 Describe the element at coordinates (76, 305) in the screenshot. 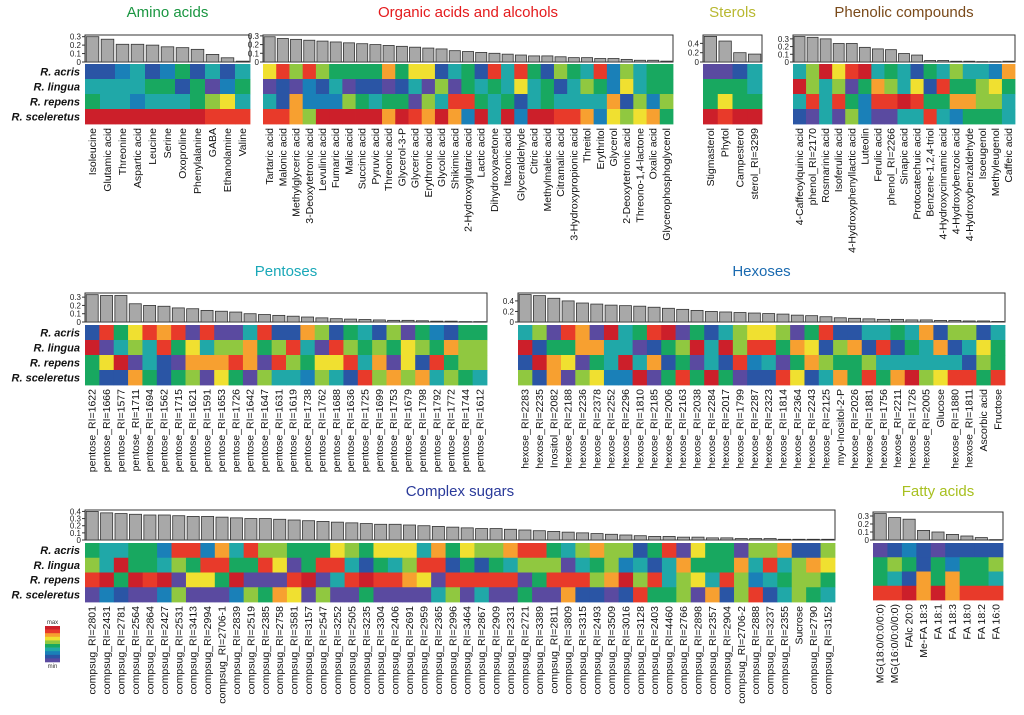

I see `y-tick-label: 0.2` at that location.